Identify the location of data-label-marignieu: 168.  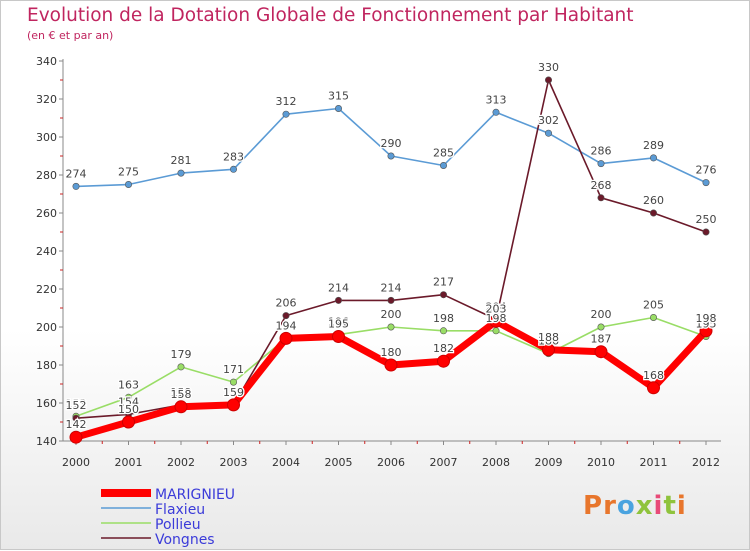
(653, 375).